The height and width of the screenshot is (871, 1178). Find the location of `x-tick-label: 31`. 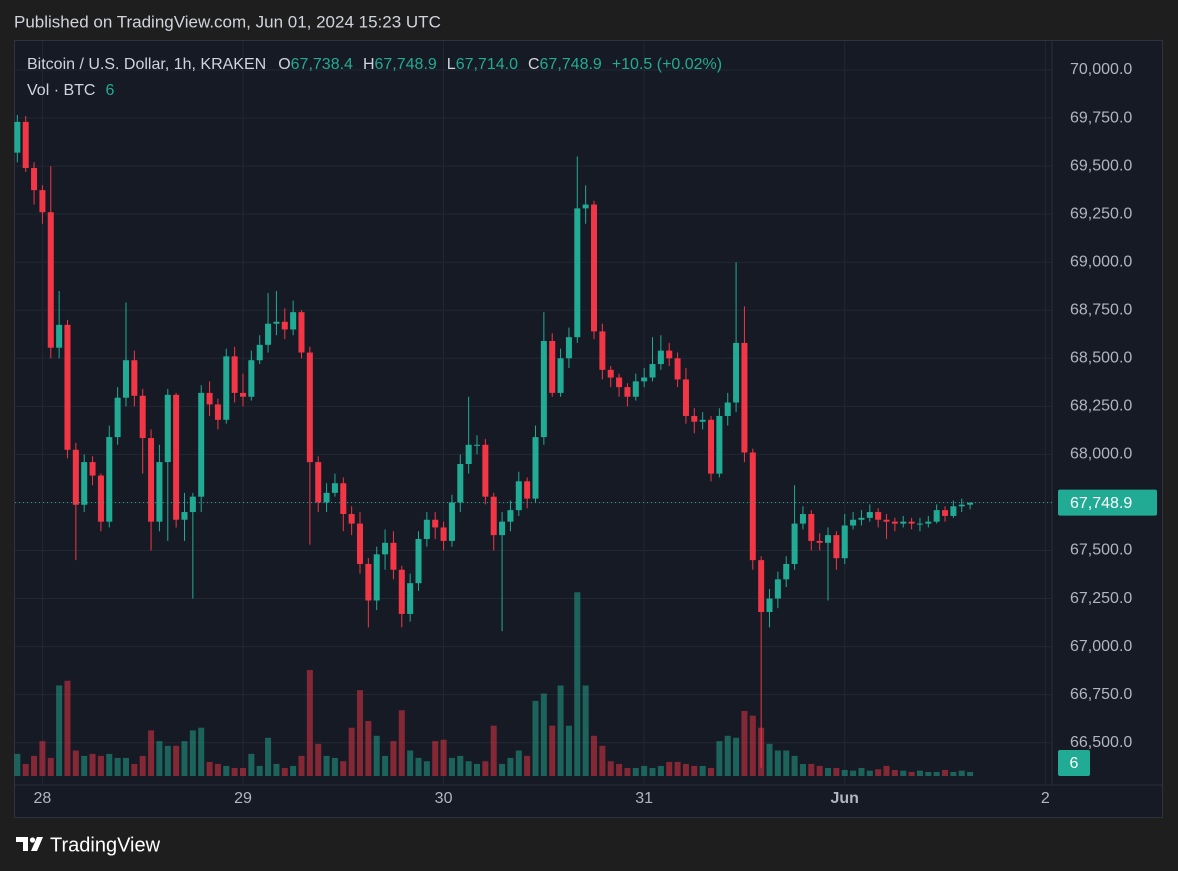

x-tick-label: 31 is located at coordinates (644, 798).